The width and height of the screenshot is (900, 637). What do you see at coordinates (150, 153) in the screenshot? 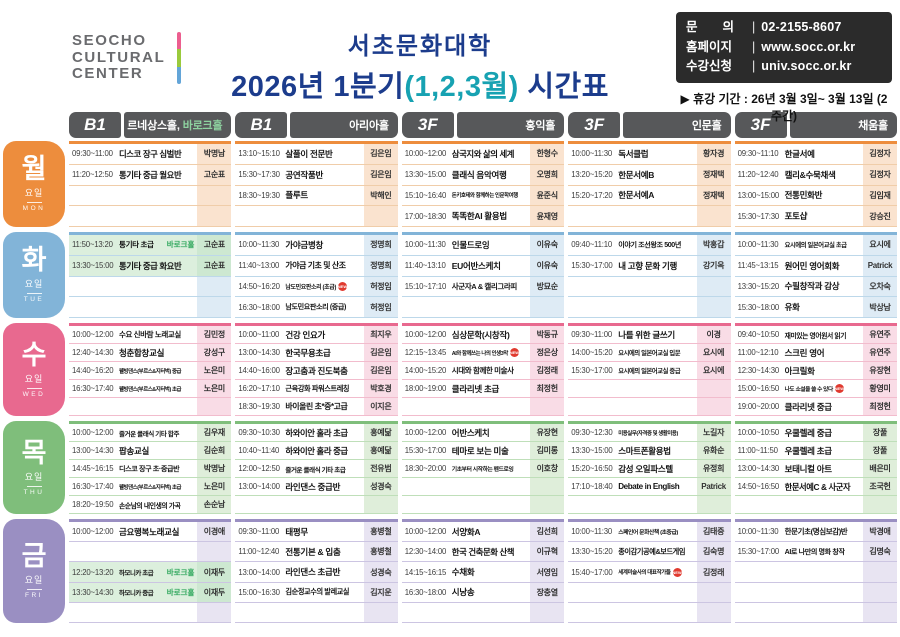
I see `class-name: 디스코 장구 심벌반` at bounding box center [150, 153].